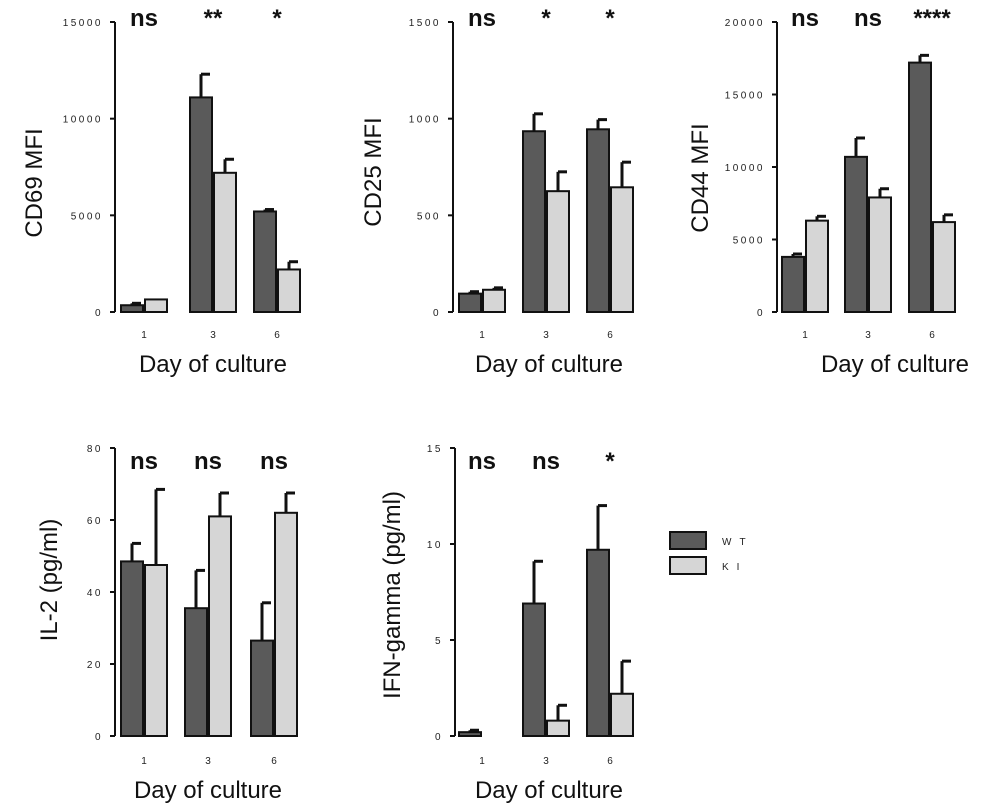 The width and height of the screenshot is (988, 807). What do you see at coordinates (429, 216) in the screenshot?
I see `y-tick-label: 500` at bounding box center [429, 216].